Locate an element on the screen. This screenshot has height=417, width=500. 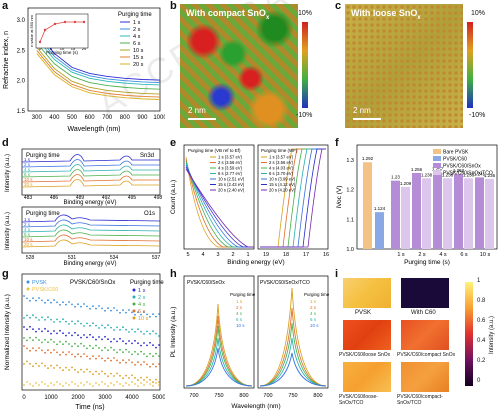
c-colorbar is located at coordinates (470, 65).